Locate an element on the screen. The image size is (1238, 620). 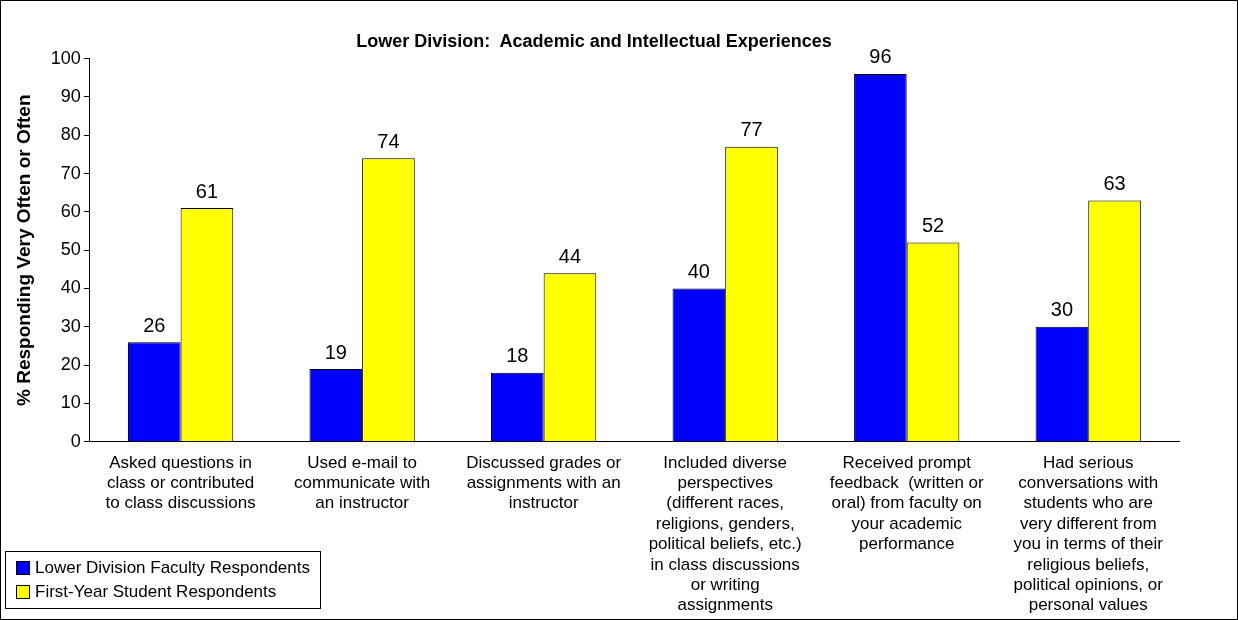
data-label: 63 is located at coordinates (1114, 182).